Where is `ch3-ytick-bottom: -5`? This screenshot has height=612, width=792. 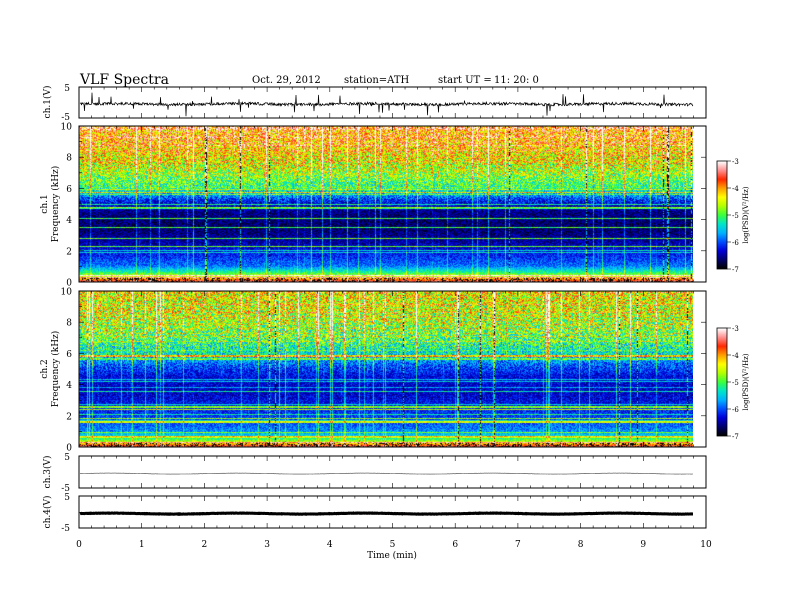 ch3-ytick-bottom: -5 is located at coordinates (65, 489).